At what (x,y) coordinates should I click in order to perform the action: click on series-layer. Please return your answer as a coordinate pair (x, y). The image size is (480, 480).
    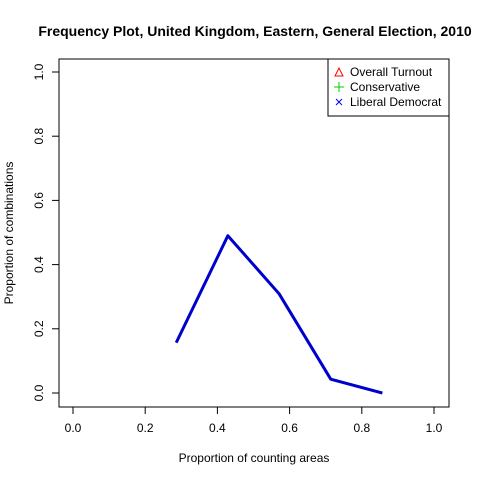
    Looking at the image, I should click on (278, 314).